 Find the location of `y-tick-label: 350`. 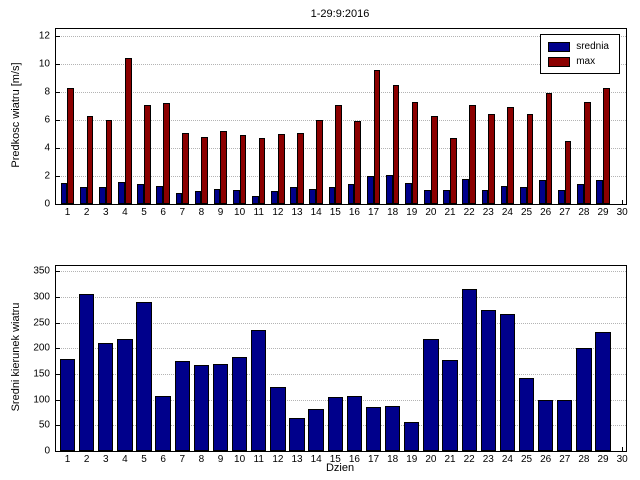

y-tick-label: 350 is located at coordinates (41, 271).